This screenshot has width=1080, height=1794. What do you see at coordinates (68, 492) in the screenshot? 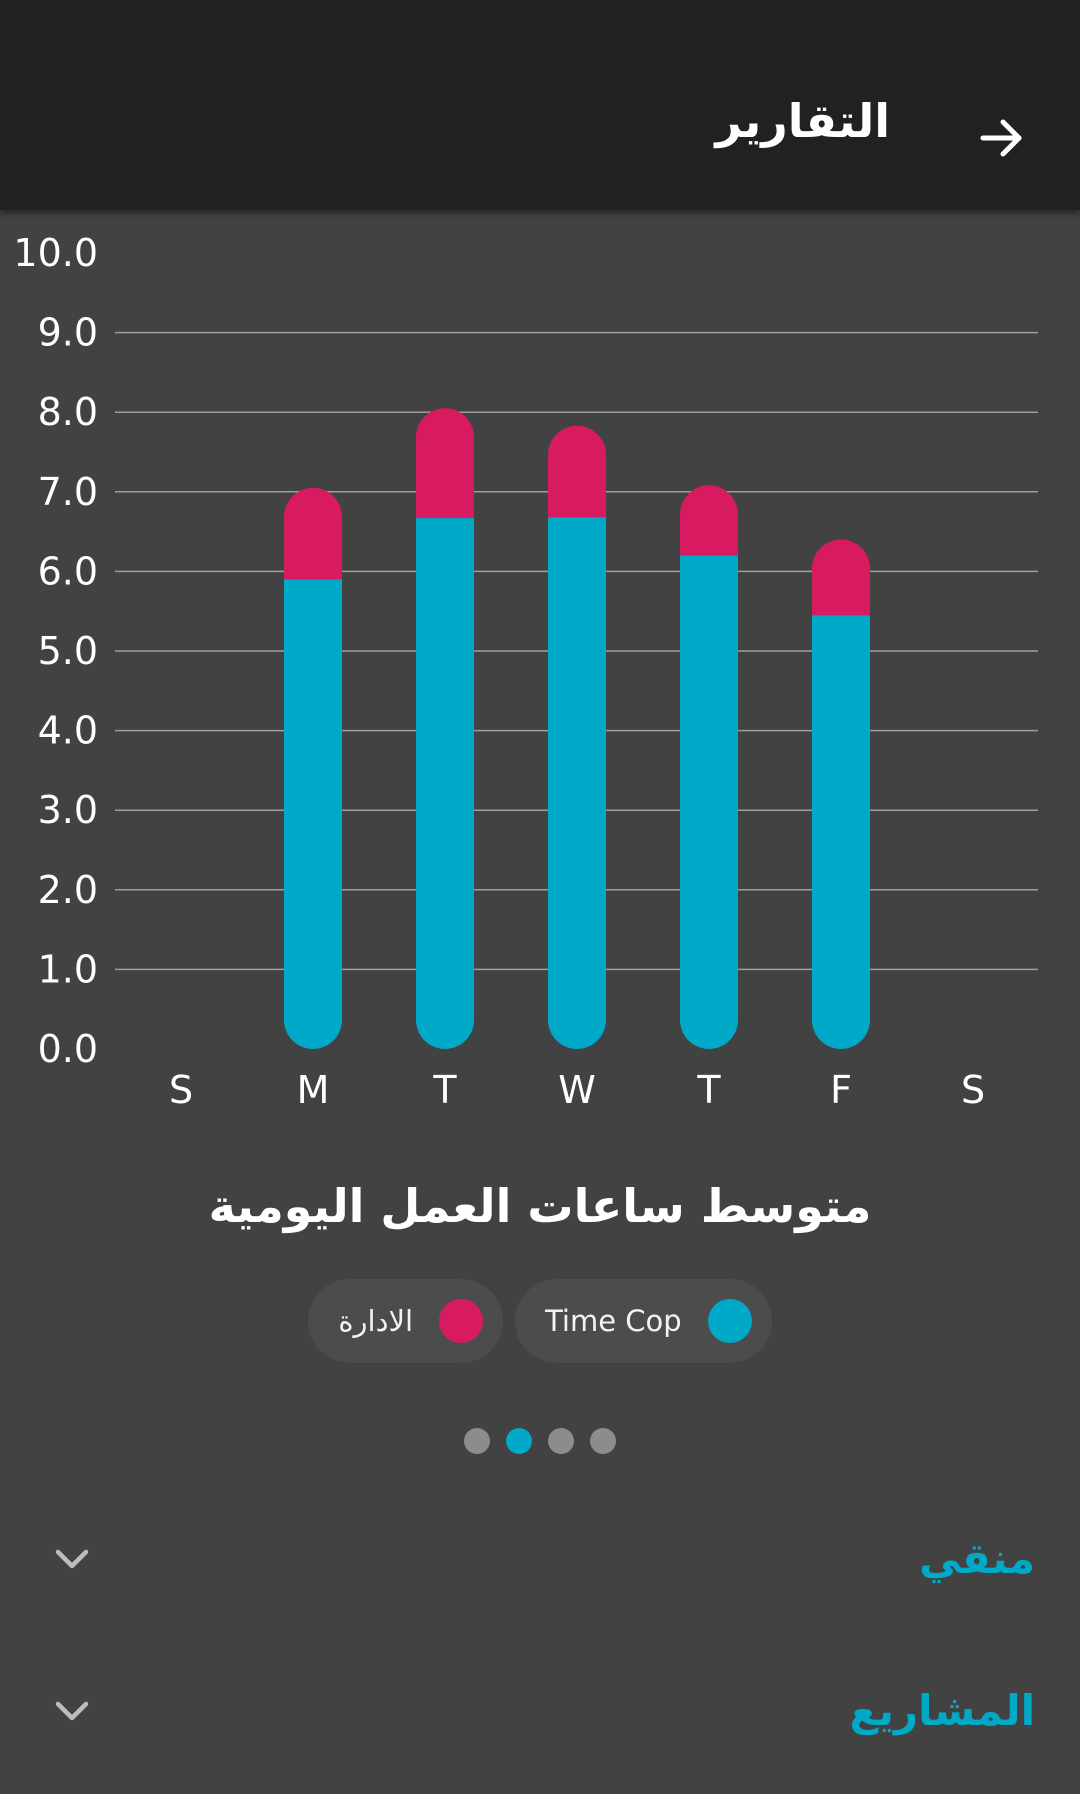
I see `y-tick-label: 7.0` at bounding box center [68, 492].